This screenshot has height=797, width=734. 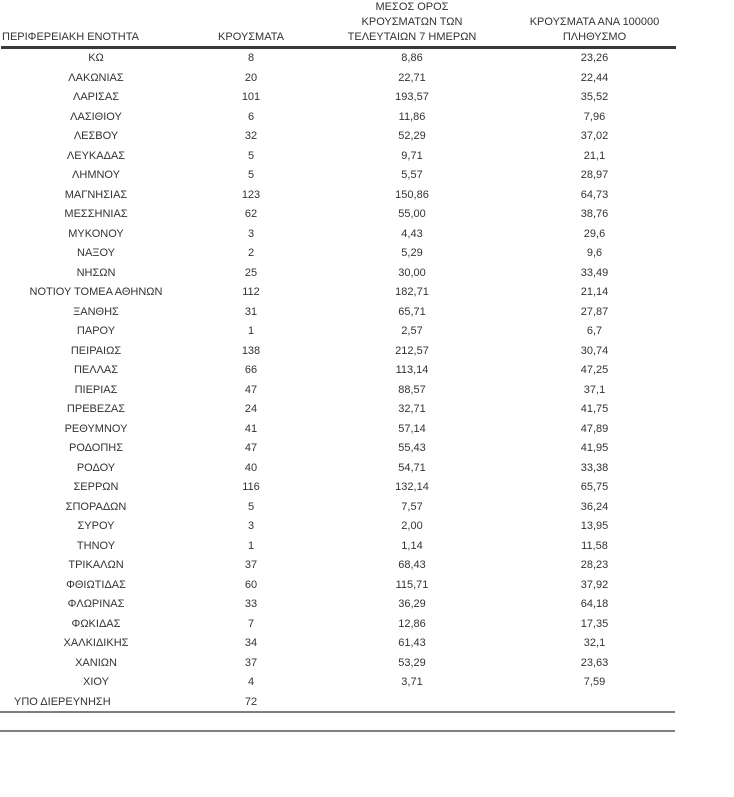 What do you see at coordinates (337, 712) in the screenshot?
I see `table-bottom-rule` at bounding box center [337, 712].